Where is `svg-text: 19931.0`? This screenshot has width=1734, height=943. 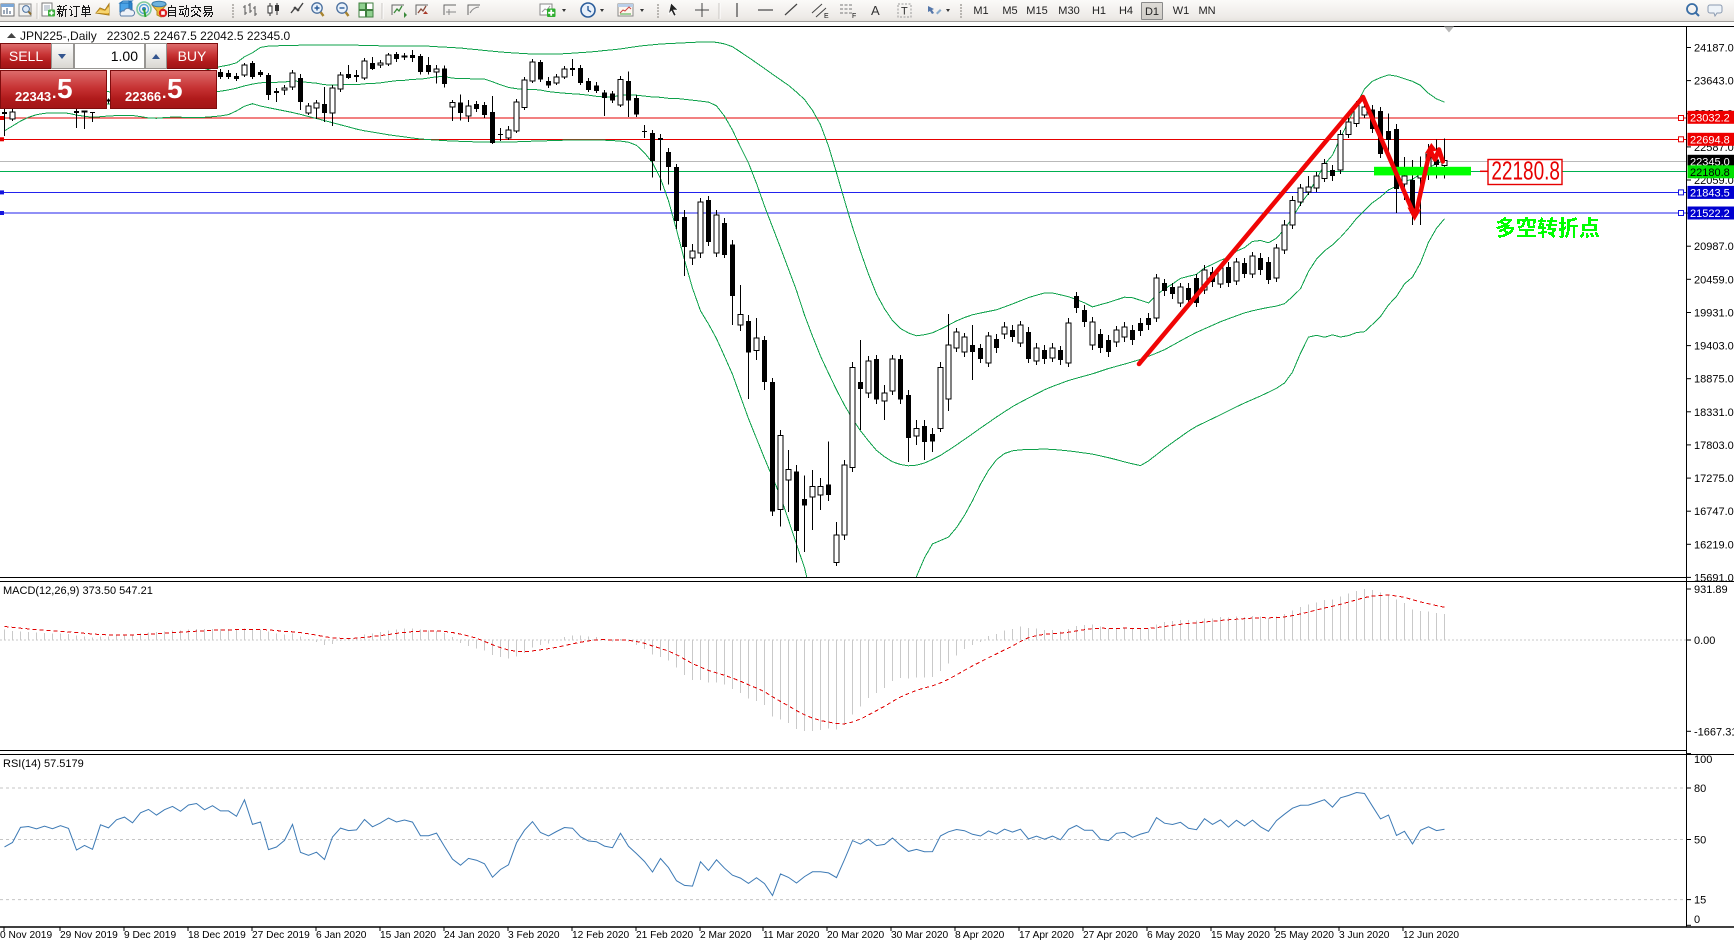 svg-text: 19931.0 is located at coordinates (1714, 314).